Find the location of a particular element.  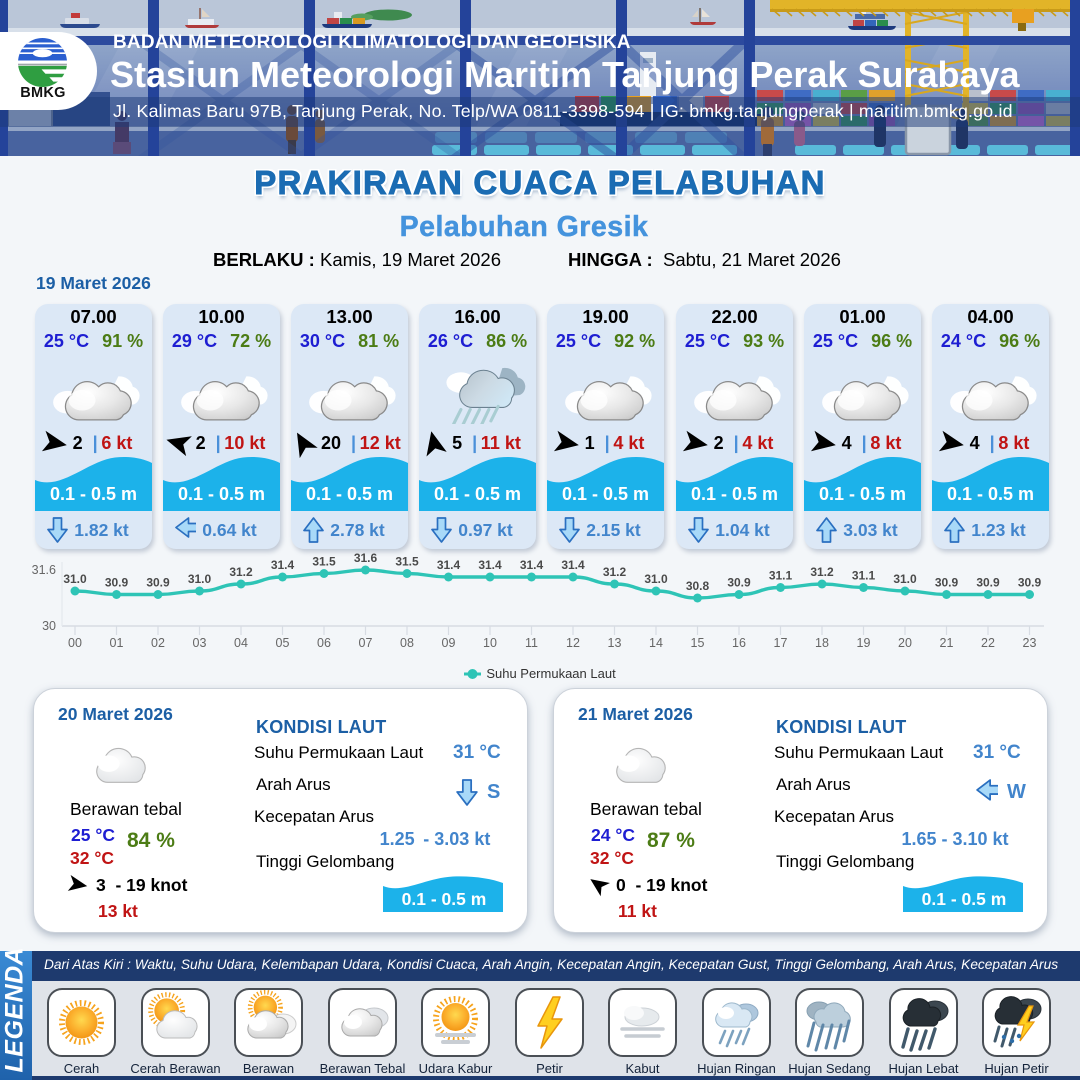

svg-text: 21 is located at coordinates (947, 643).